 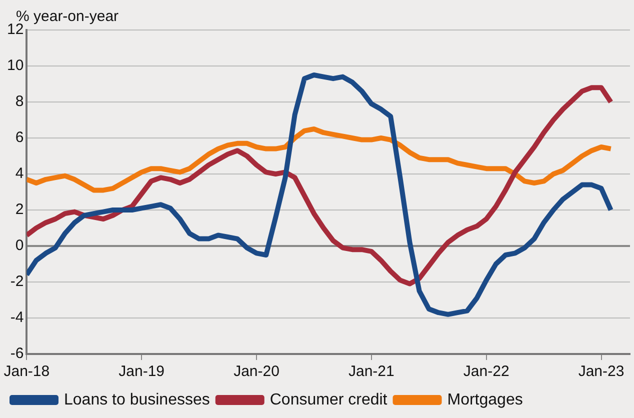 What do you see at coordinates (19, 101) in the screenshot?
I see `y-tick-label: 8` at bounding box center [19, 101].